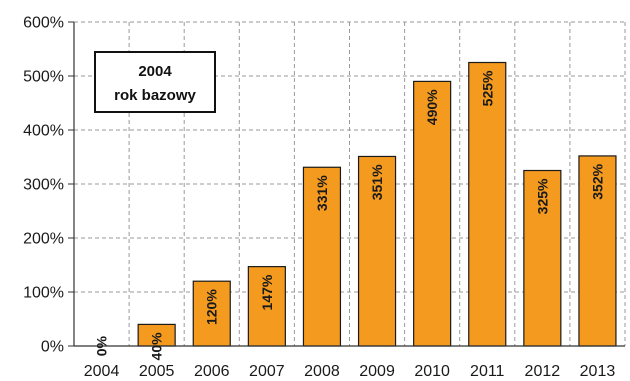 Image resolution: width=630 pixels, height=381 pixels. Describe the element at coordinates (102, 345) in the screenshot. I see `bar-value-label: 0%` at that location.